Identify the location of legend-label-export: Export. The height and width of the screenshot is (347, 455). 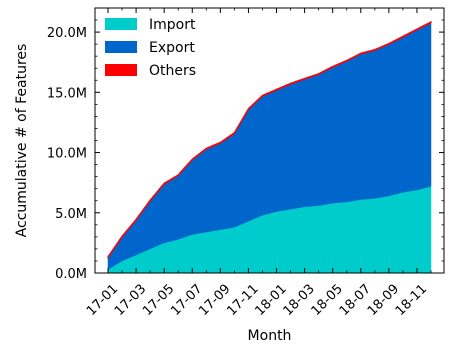
(172, 48).